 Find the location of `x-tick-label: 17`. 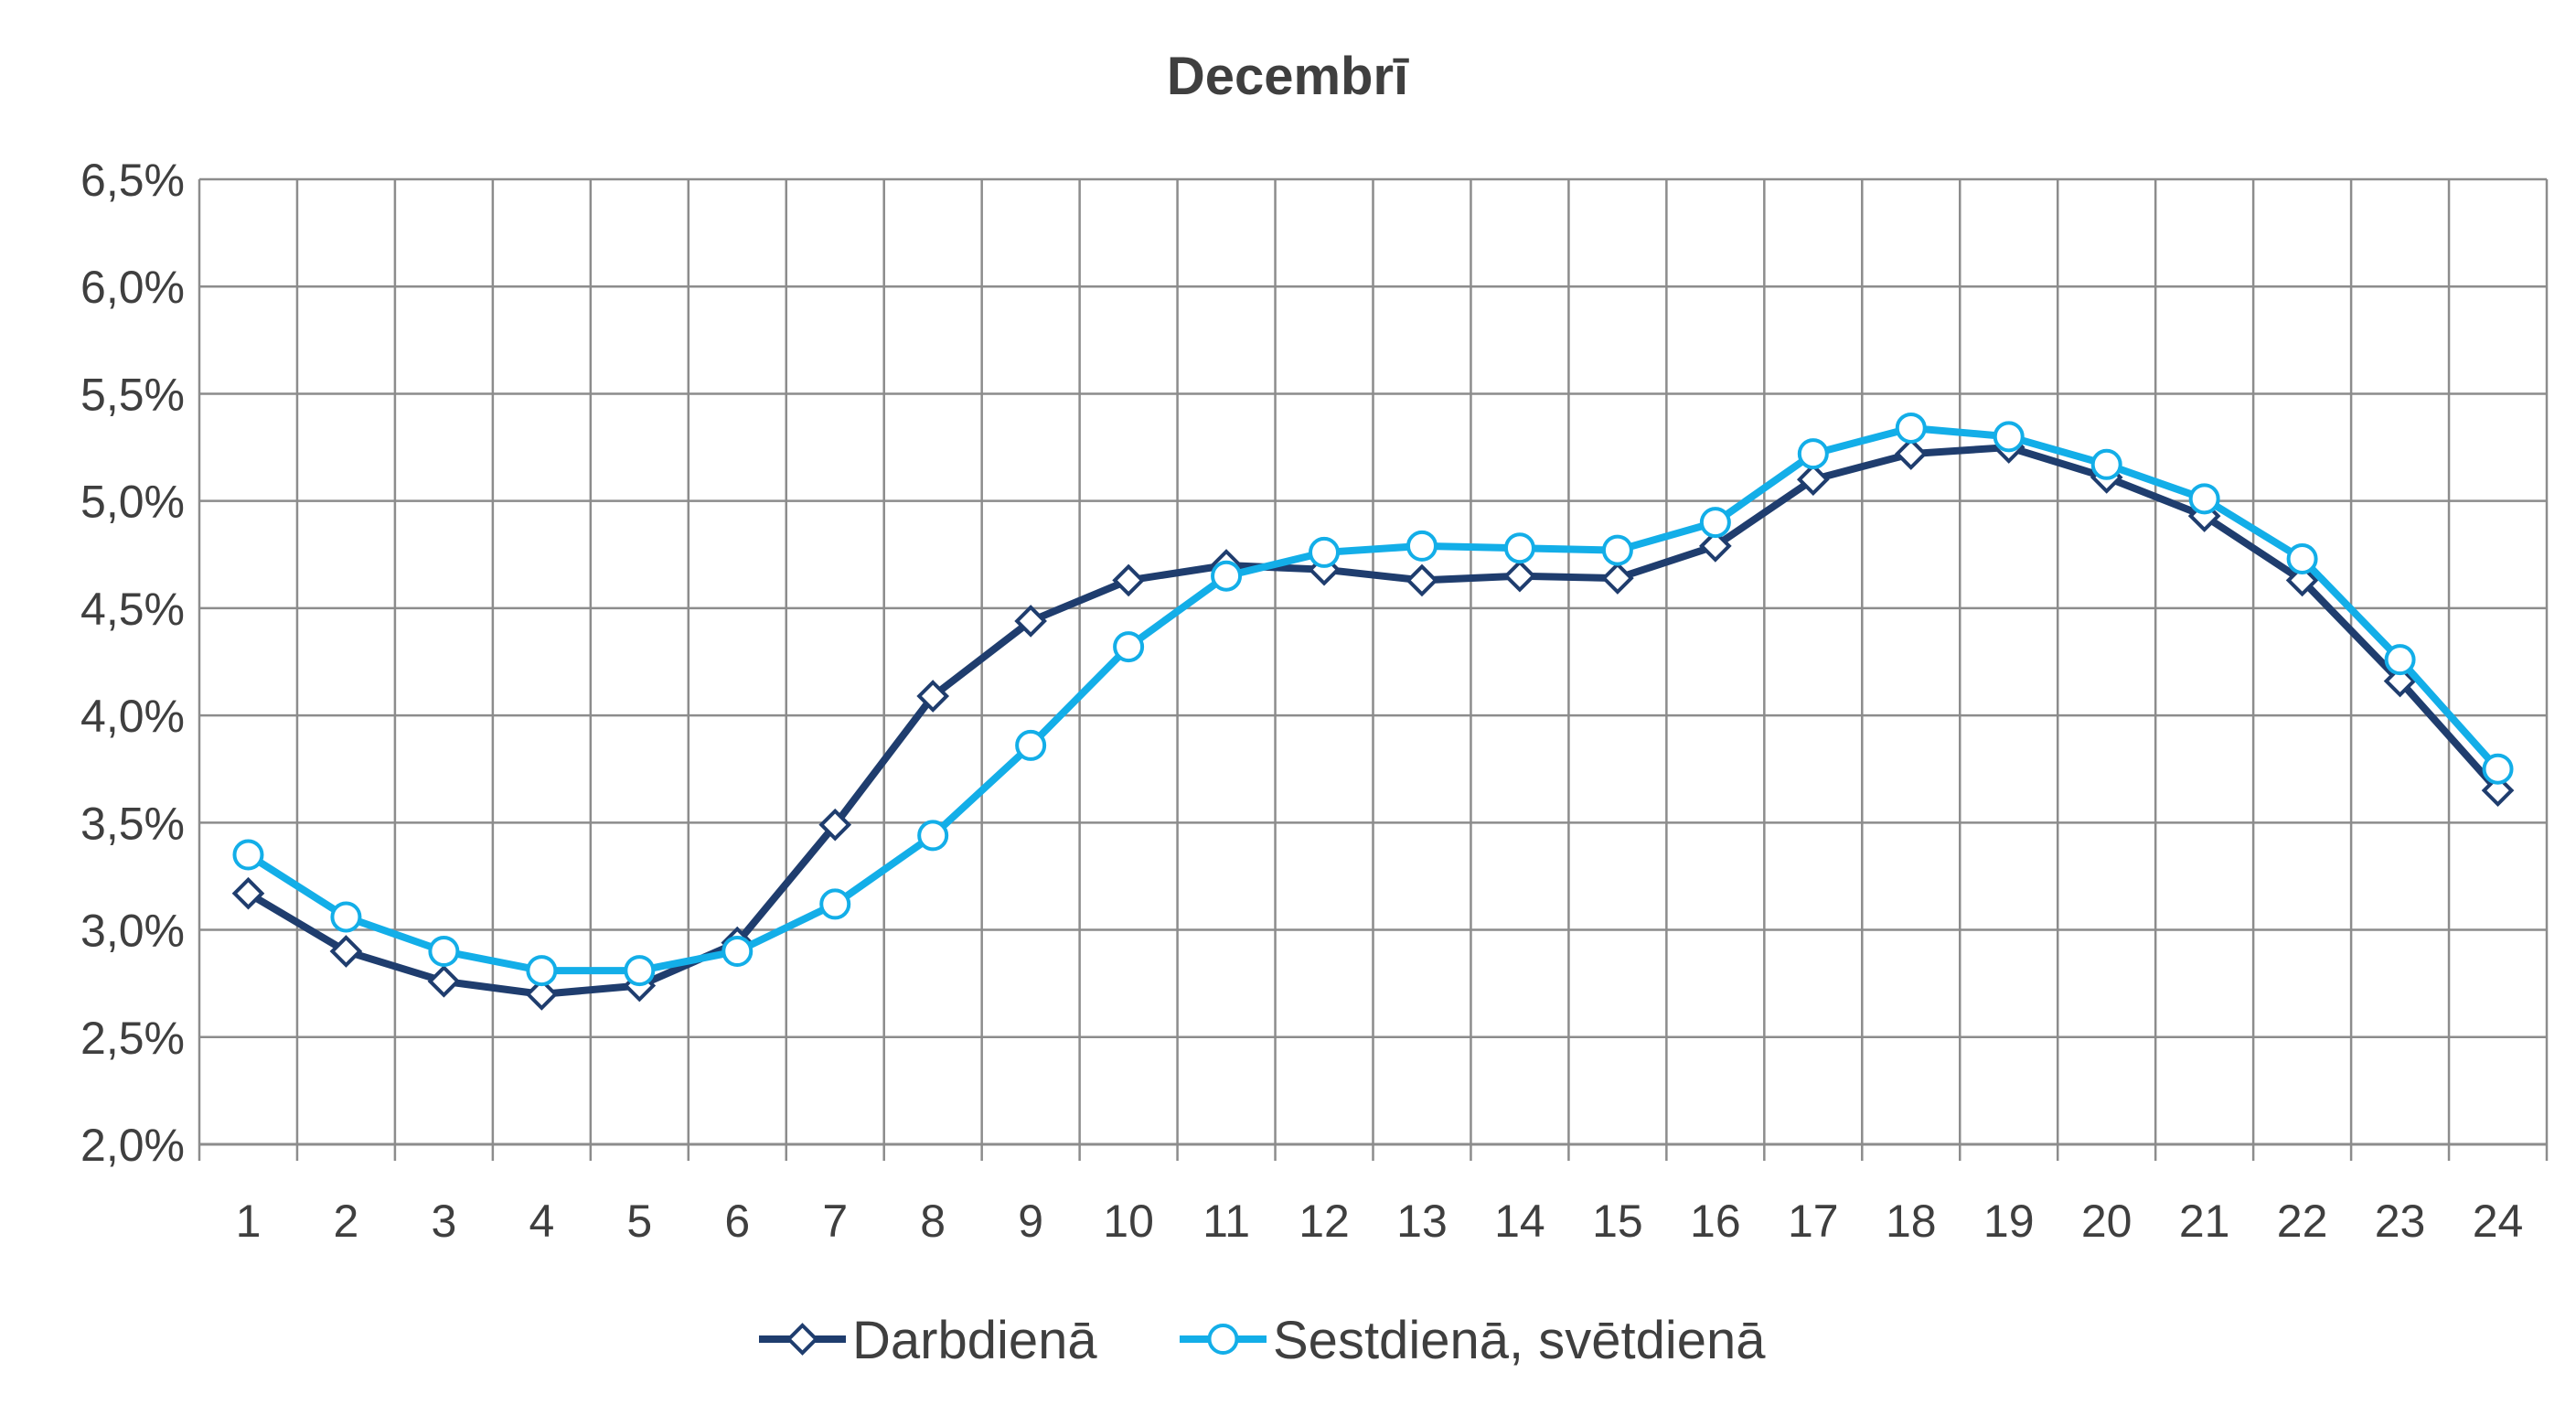

x-tick-label: 17 is located at coordinates (1813, 1221).